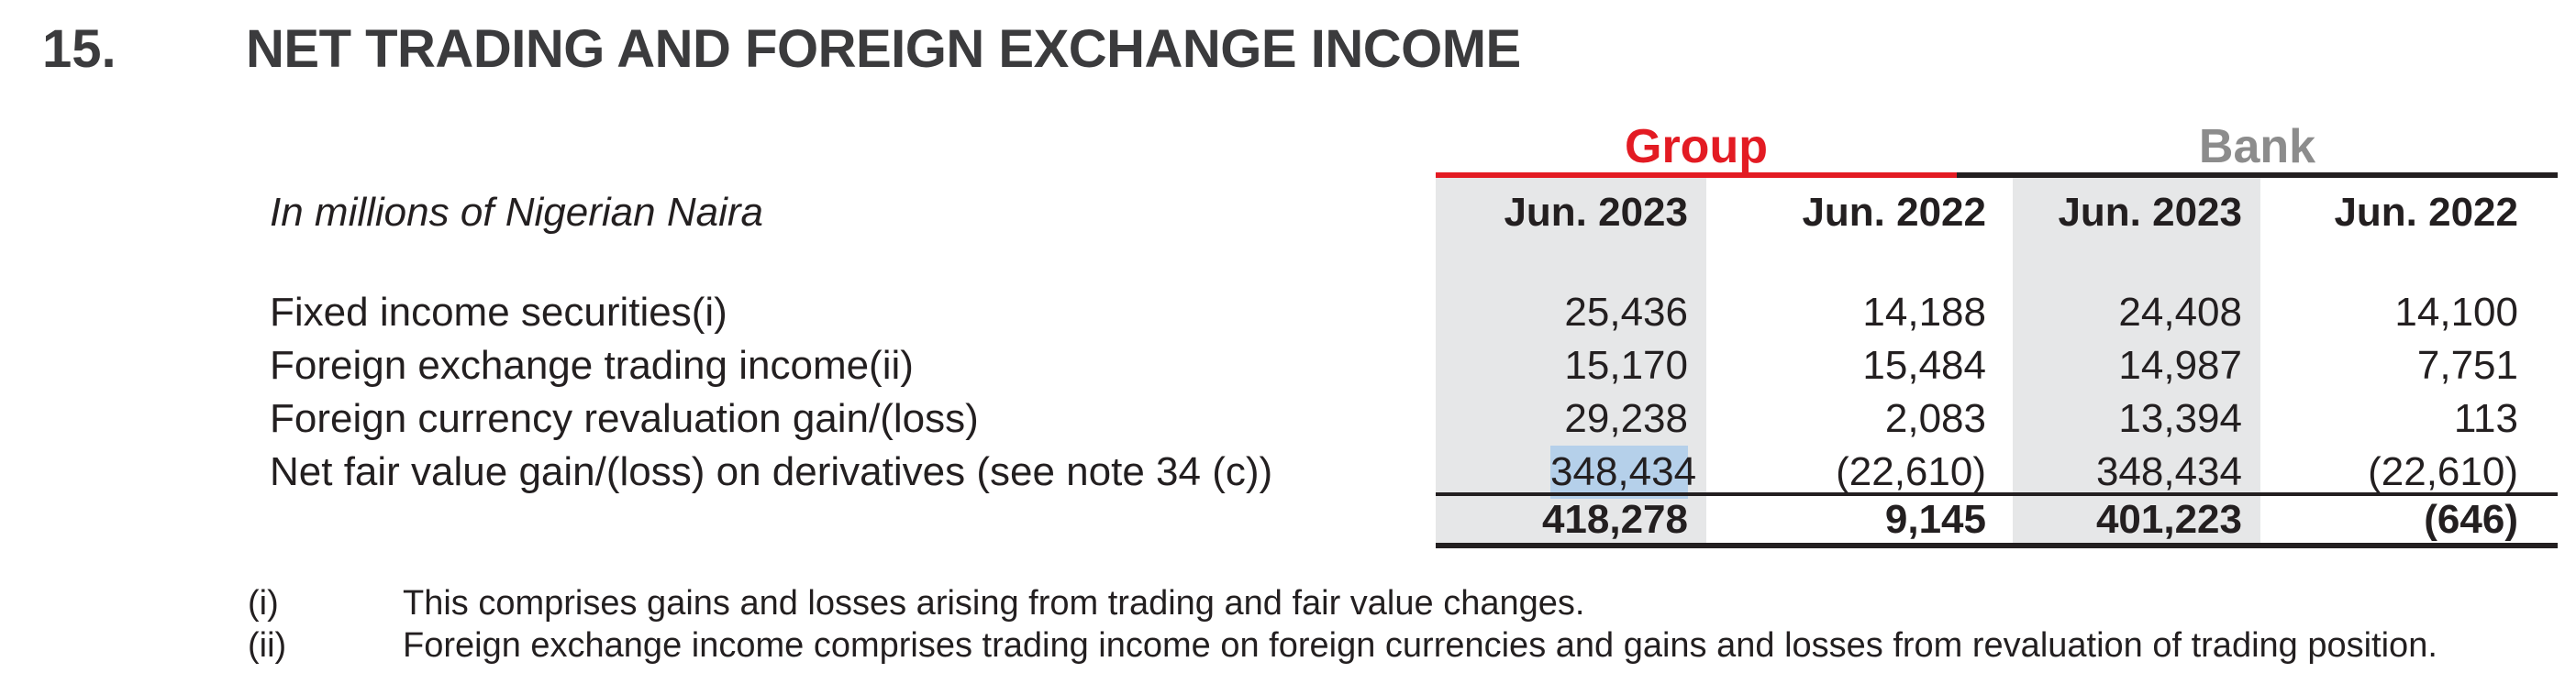  Describe the element at coordinates (2257, 146) in the screenshot. I see `bank-header: Bank` at that location.